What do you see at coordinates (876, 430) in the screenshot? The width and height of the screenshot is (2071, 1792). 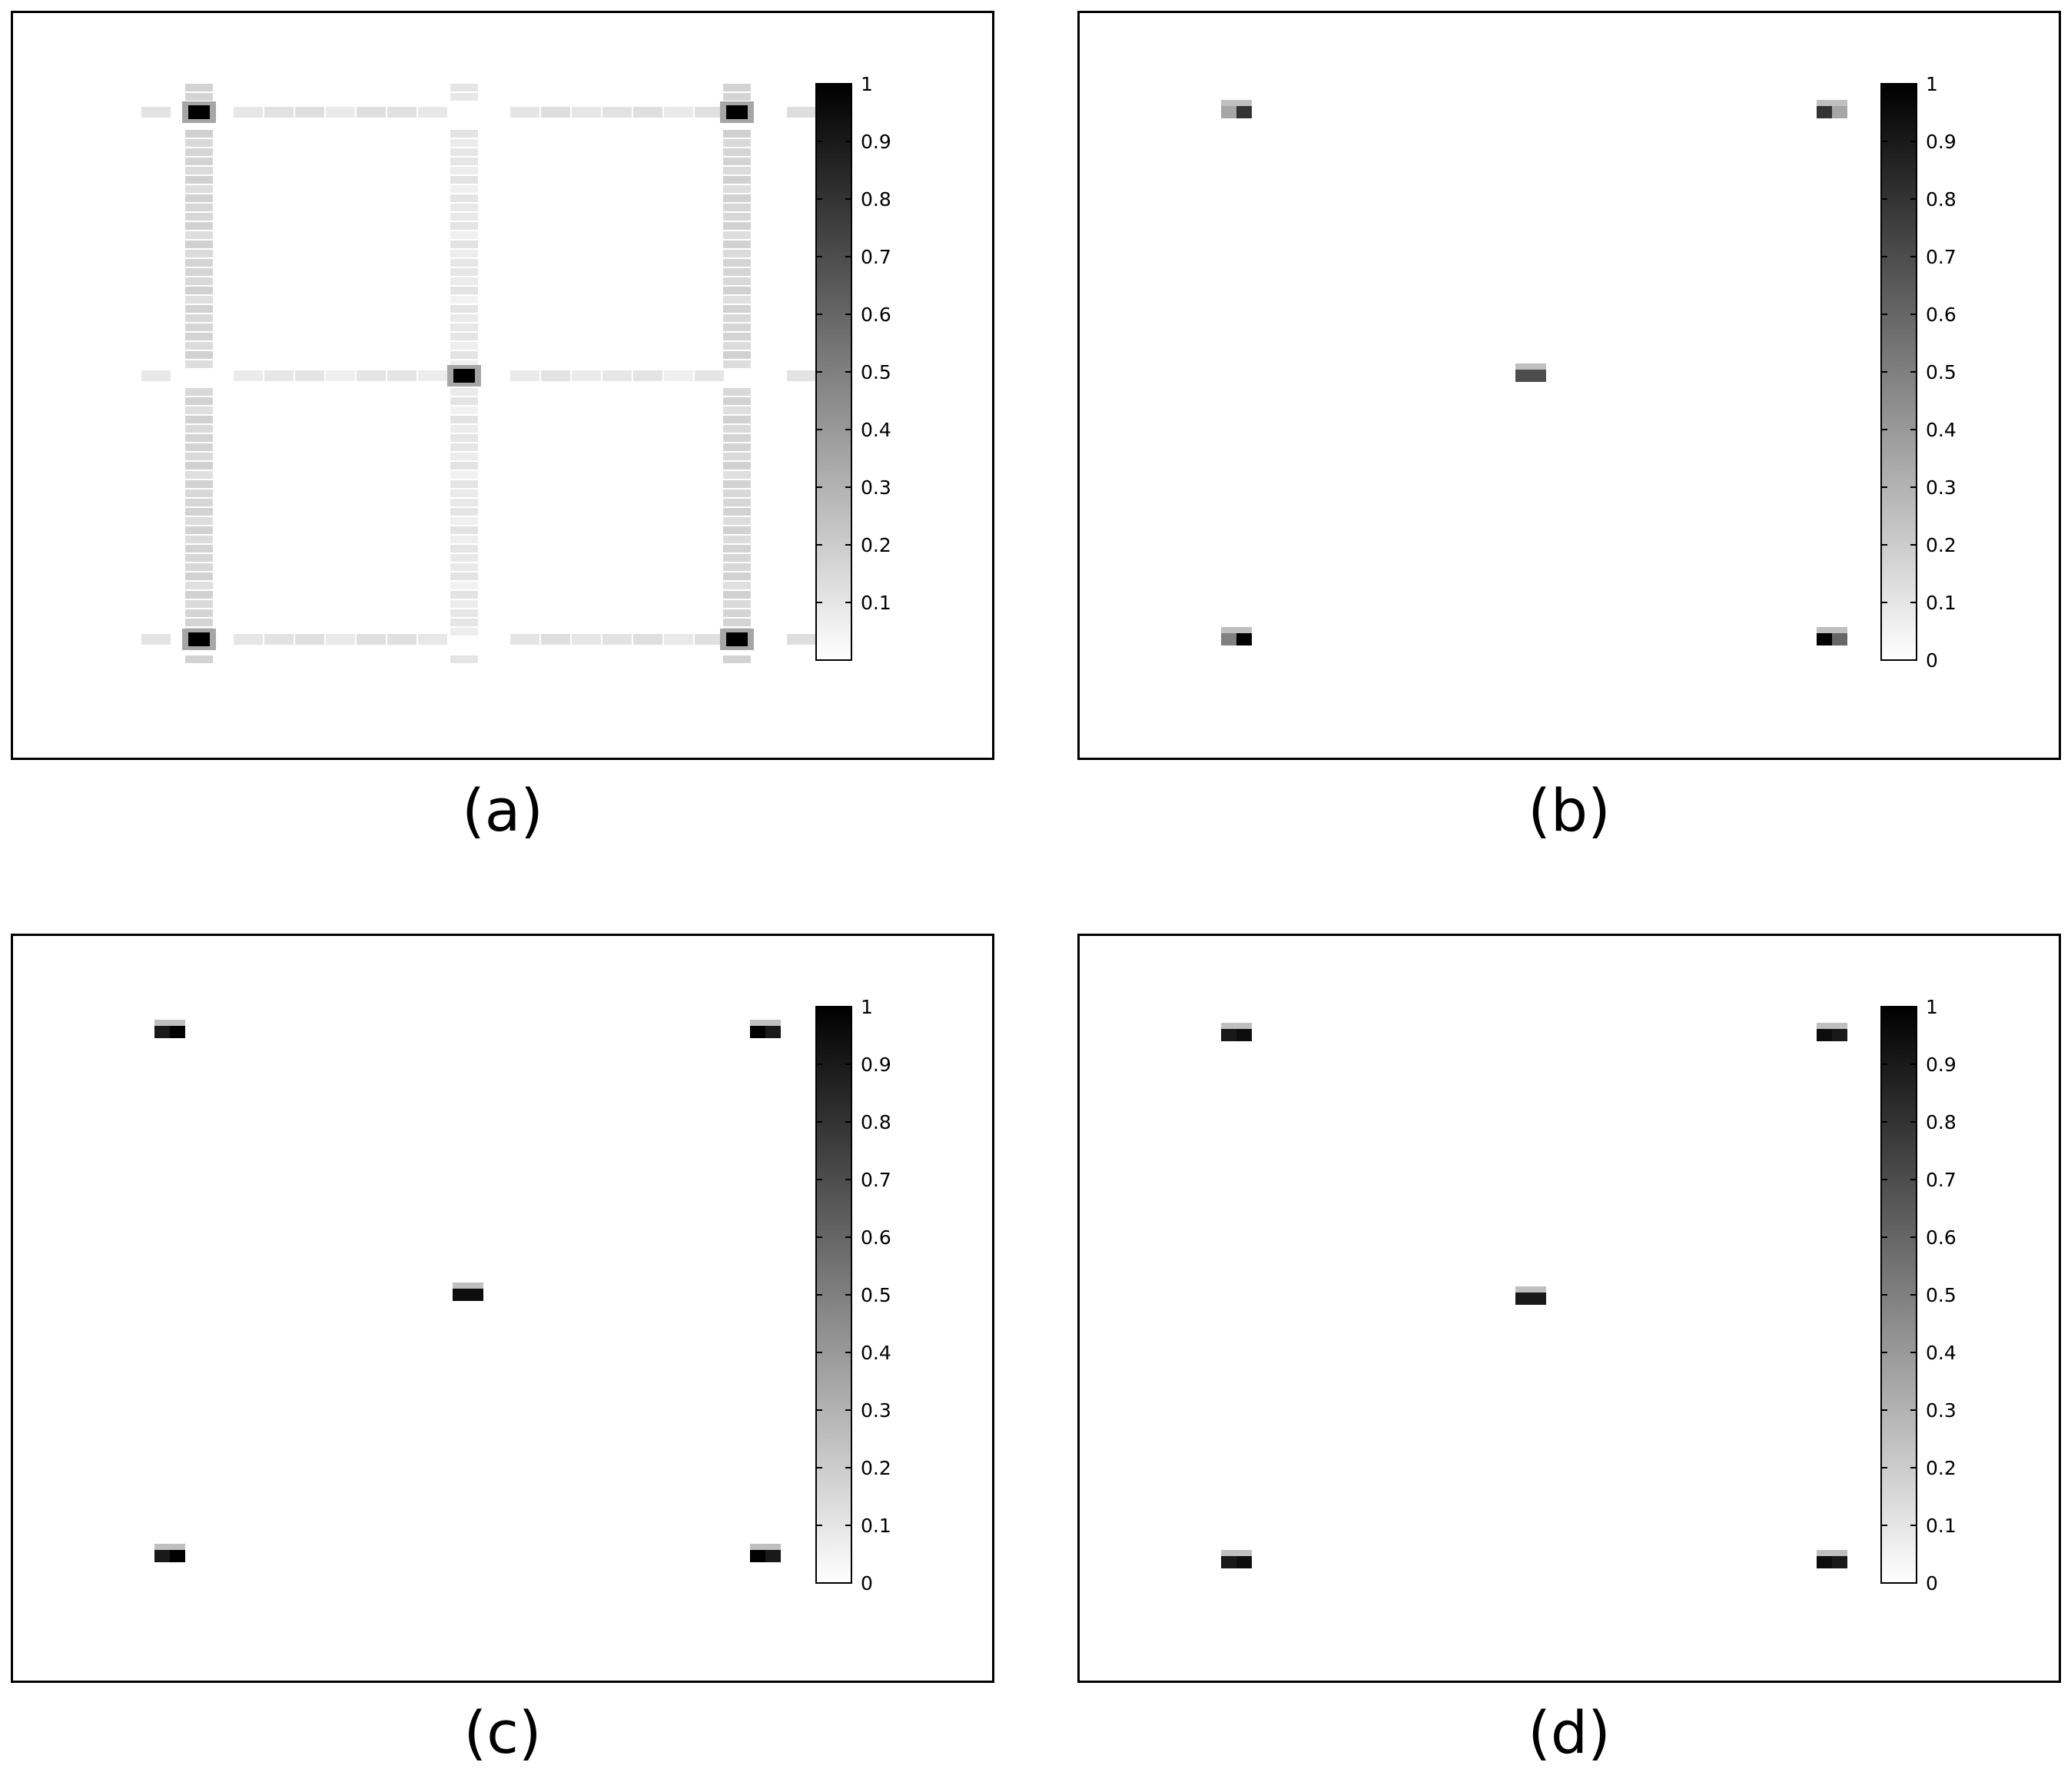 I see `colorbar-tick-label: 0.4` at bounding box center [876, 430].